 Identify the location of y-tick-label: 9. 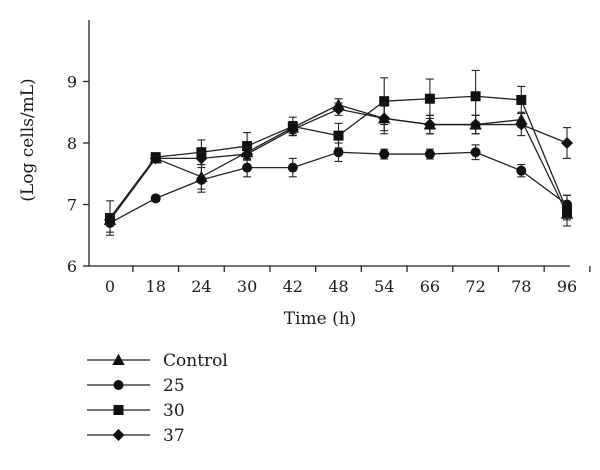
(72, 82).